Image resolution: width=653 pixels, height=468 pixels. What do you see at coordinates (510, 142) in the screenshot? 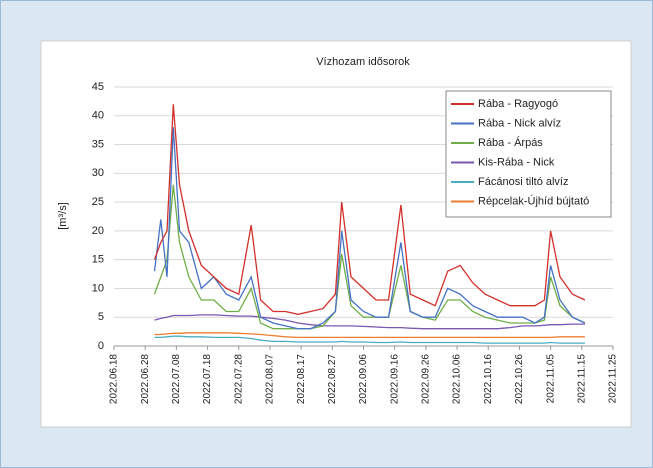
I see `legend-label: Rába - Árpás` at bounding box center [510, 142].